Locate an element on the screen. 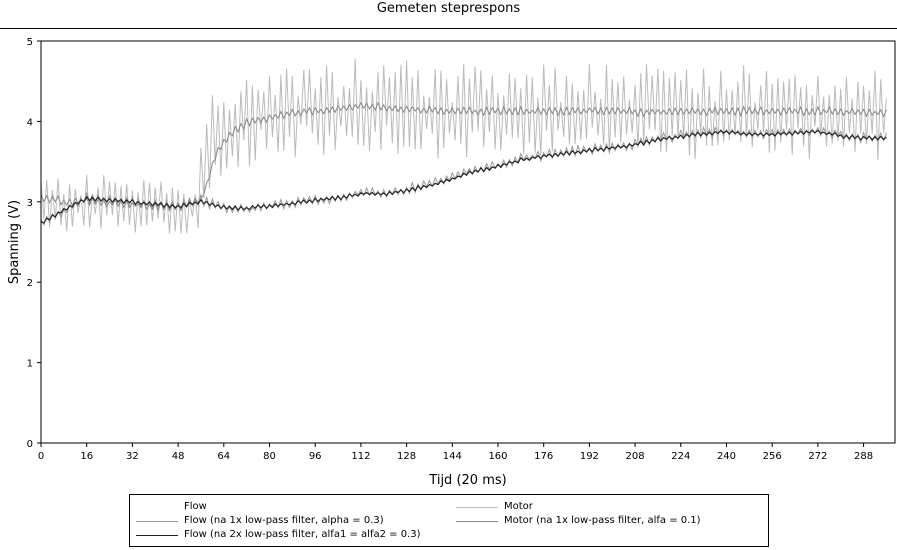 This screenshot has height=550, width=897. x-tick-label: 208 is located at coordinates (635, 456).